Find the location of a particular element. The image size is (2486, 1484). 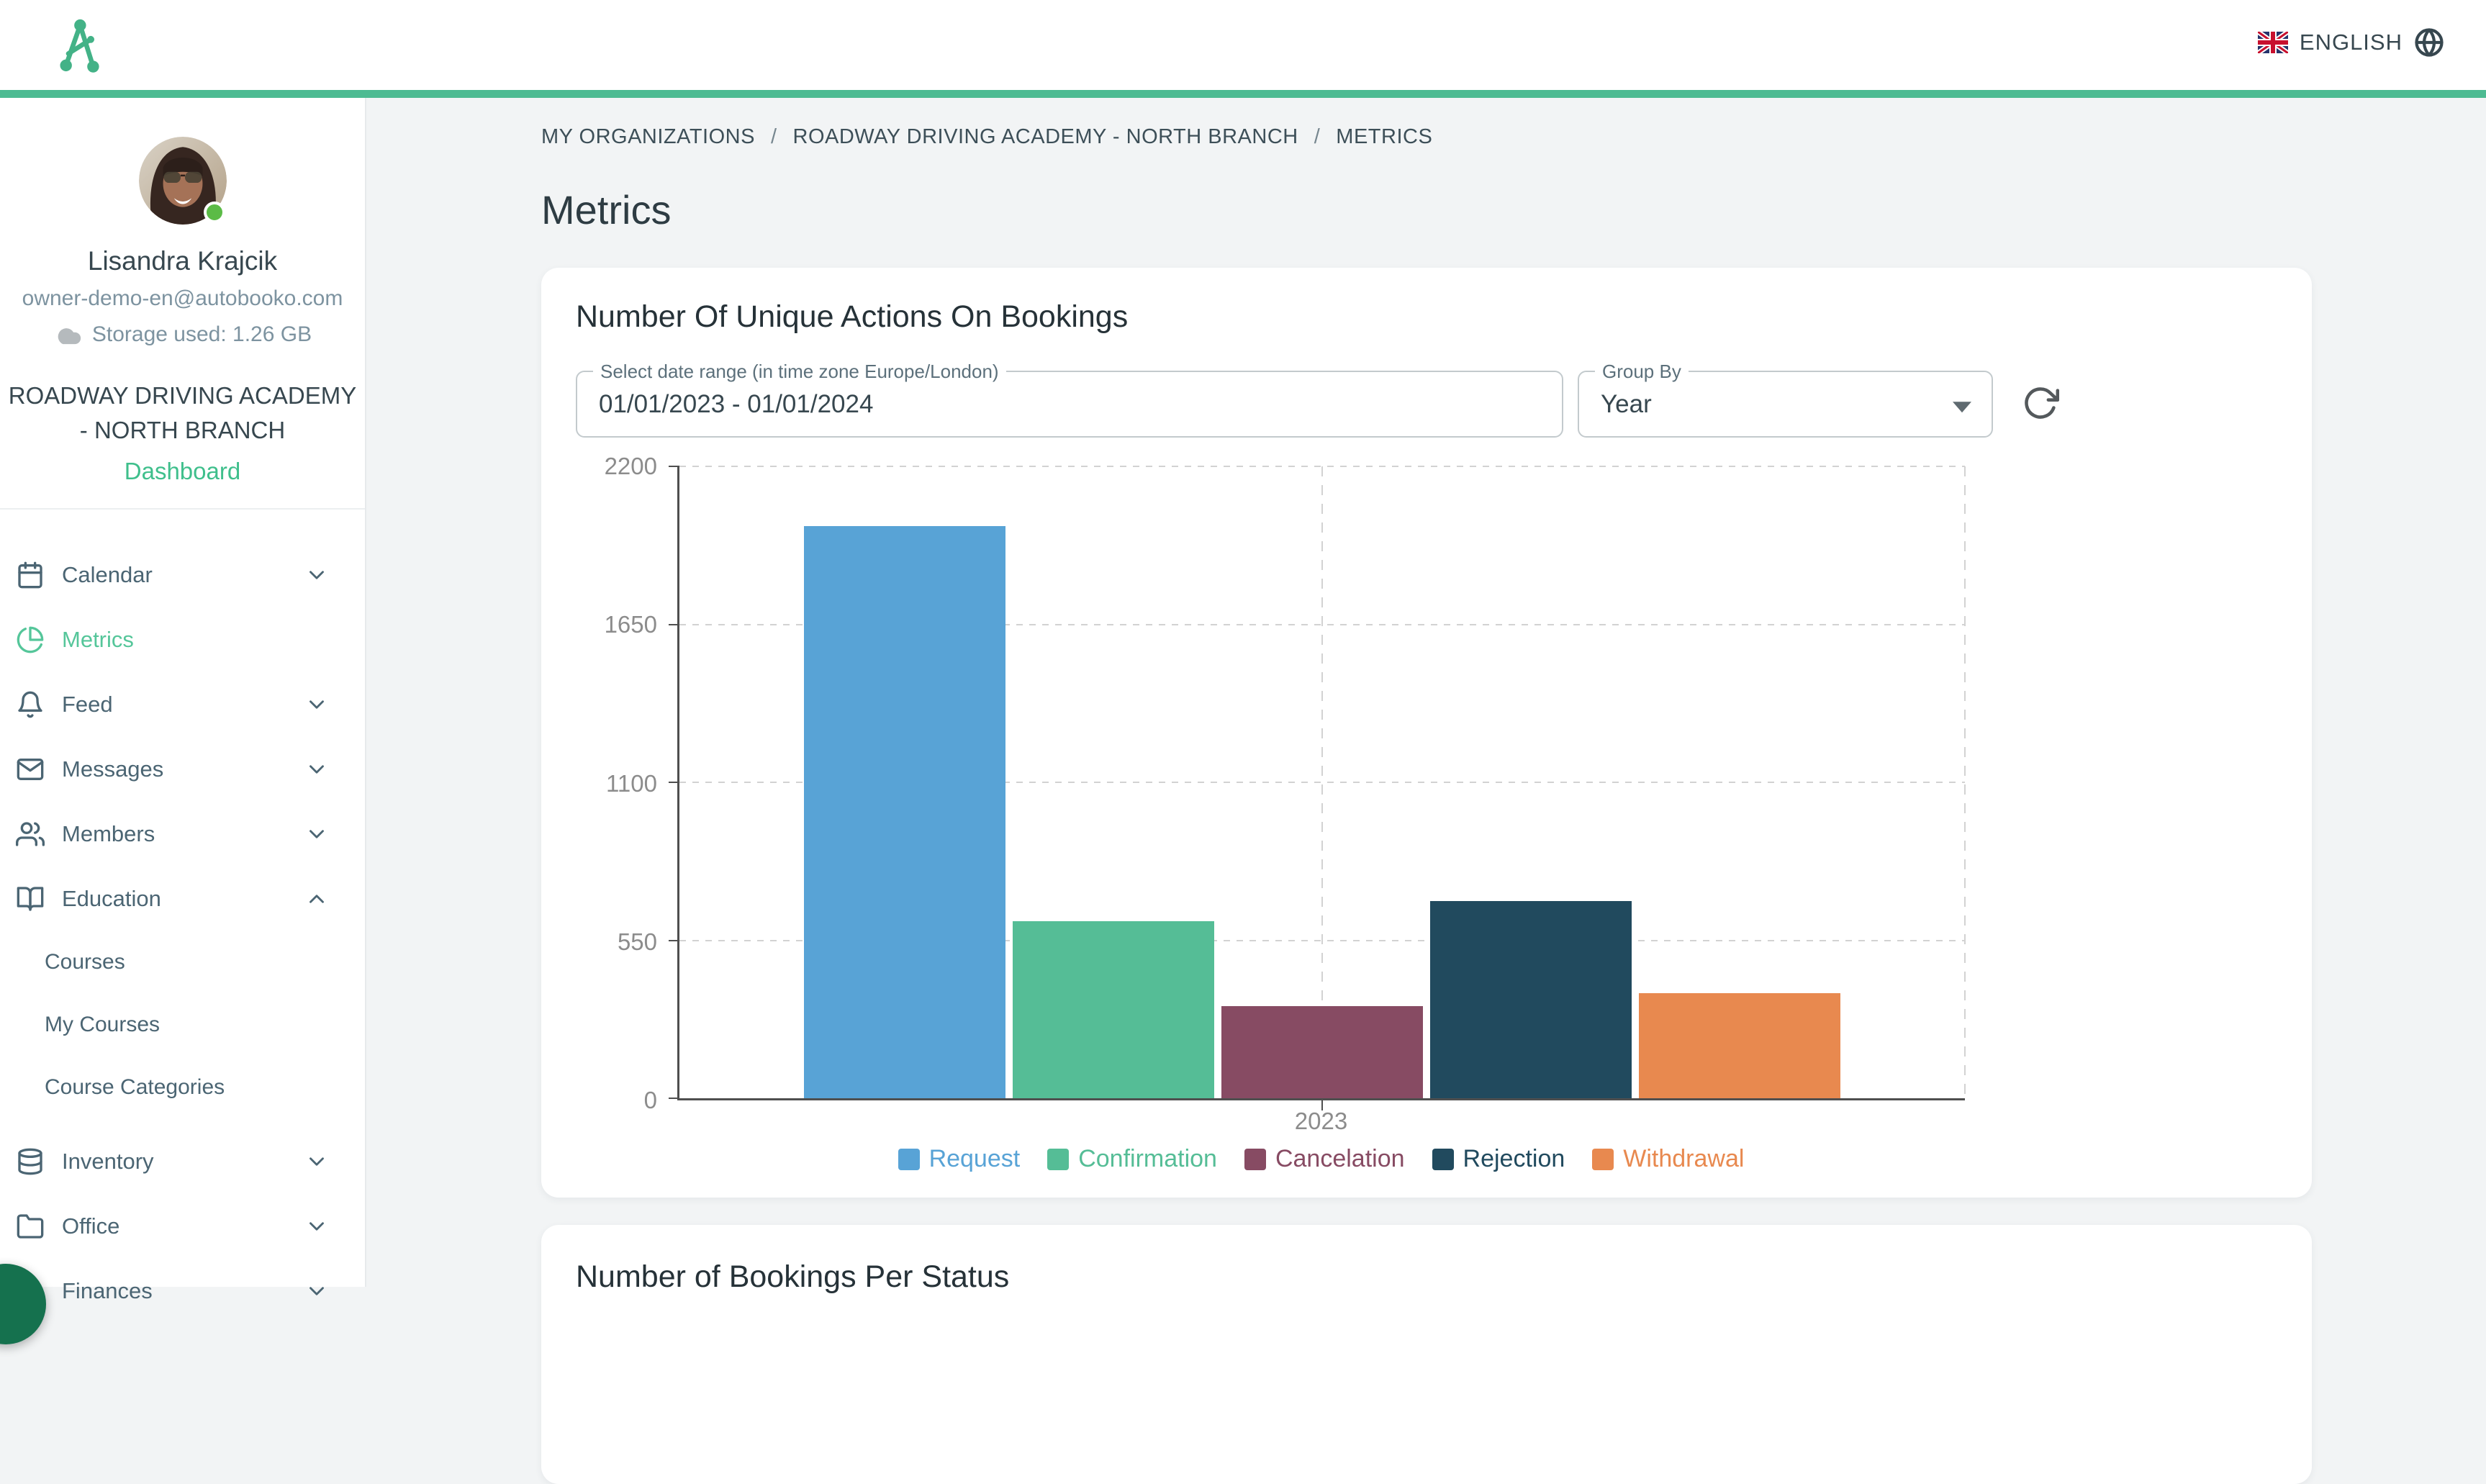

sidebar-item-course-categories: Course Categories is located at coordinates (182, 1088).